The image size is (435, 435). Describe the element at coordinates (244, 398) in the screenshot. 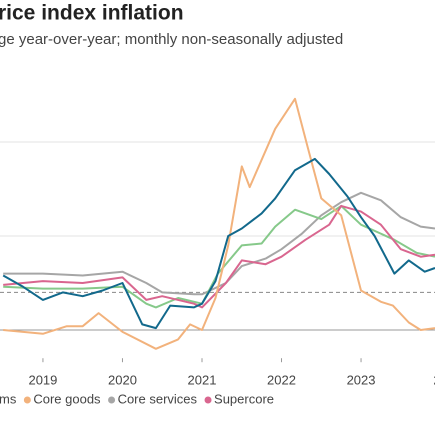

I see `legend-label: Supercore` at that location.